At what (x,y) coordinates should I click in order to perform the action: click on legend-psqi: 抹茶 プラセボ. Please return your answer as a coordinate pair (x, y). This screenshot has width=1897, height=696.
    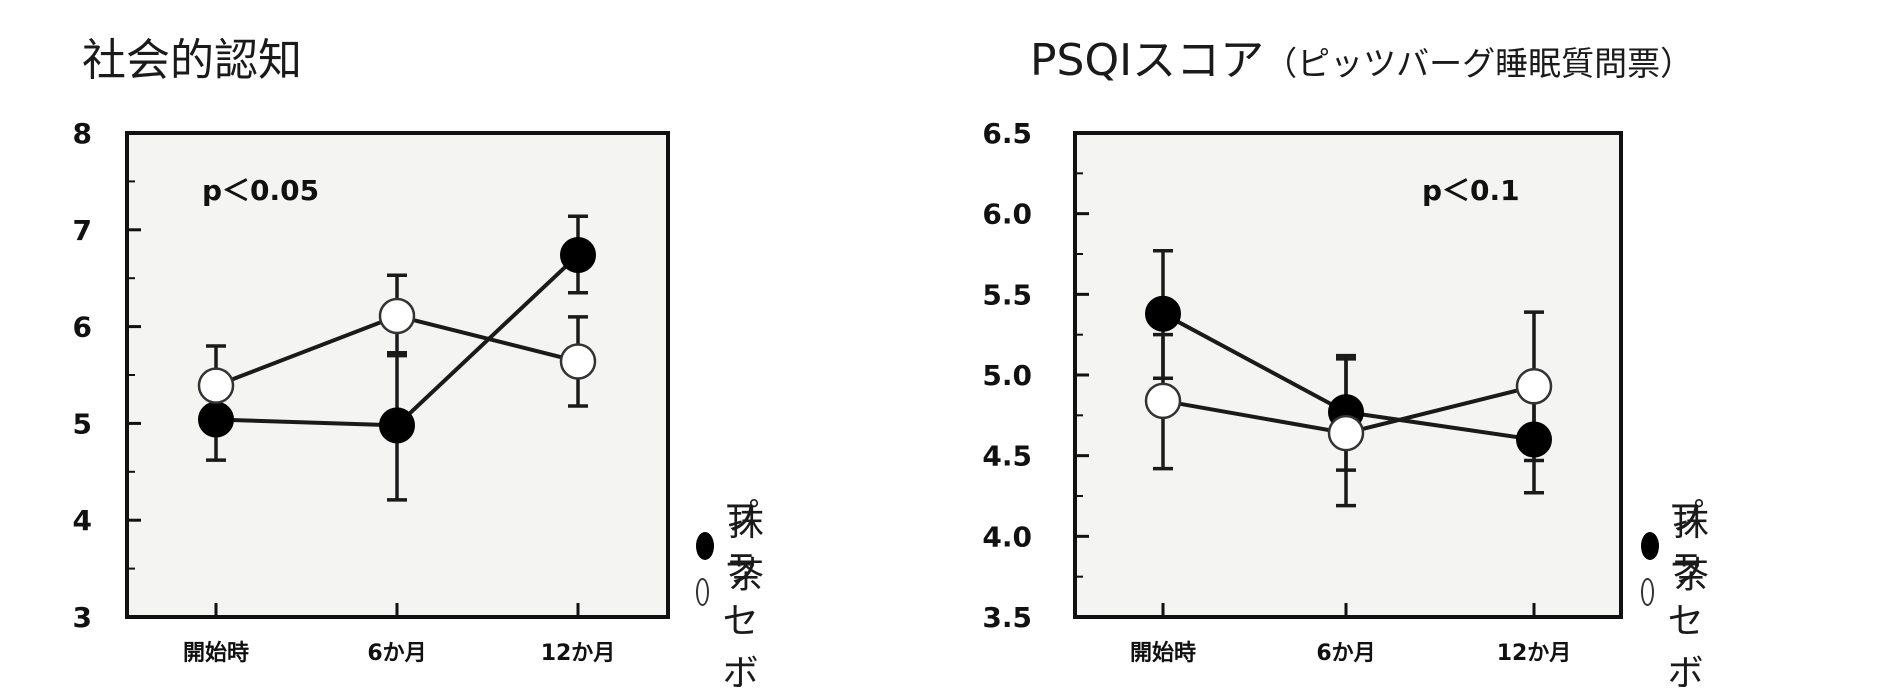
    Looking at the image, I should click on (1680, 595).